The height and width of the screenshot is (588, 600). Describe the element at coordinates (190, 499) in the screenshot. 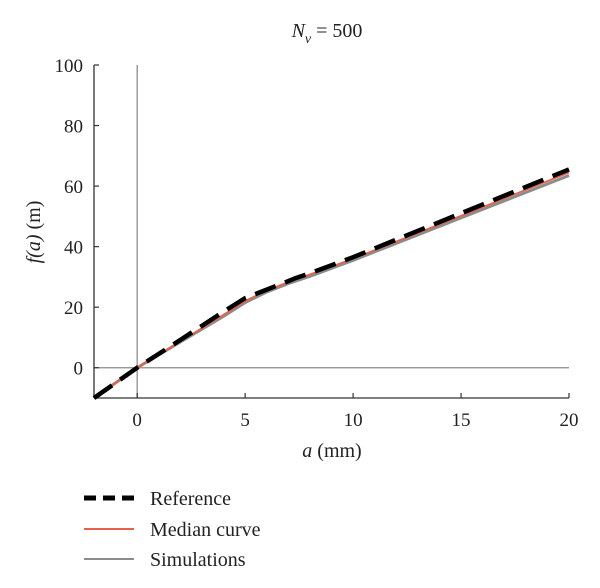

I see `legend-label-reference: Reference` at that location.